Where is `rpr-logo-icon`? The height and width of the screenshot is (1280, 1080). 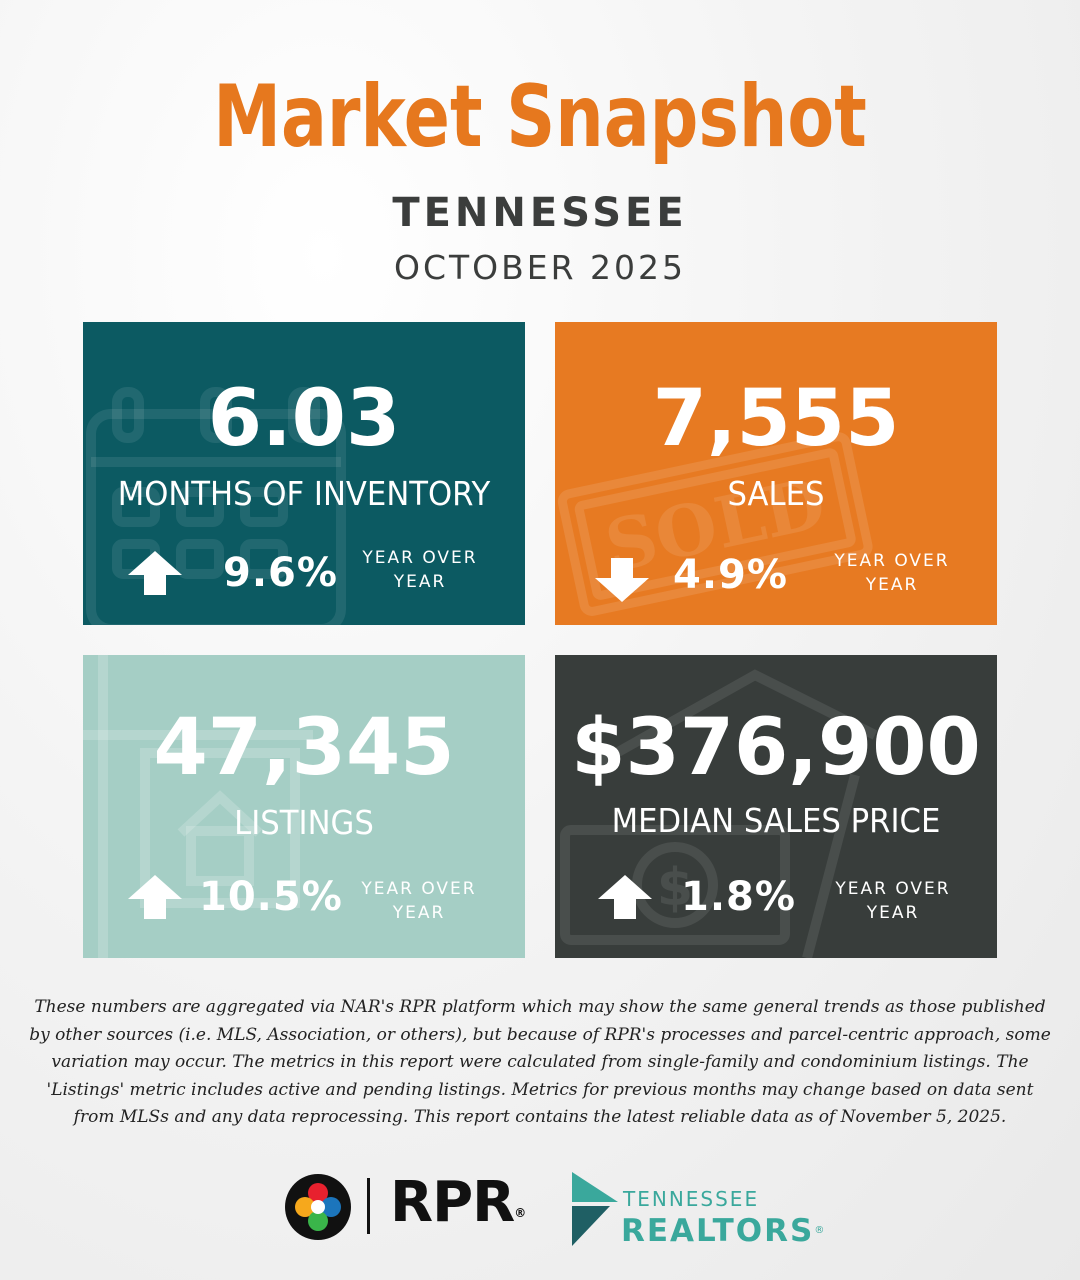
rpr-logo-icon is located at coordinates (318, 1207).